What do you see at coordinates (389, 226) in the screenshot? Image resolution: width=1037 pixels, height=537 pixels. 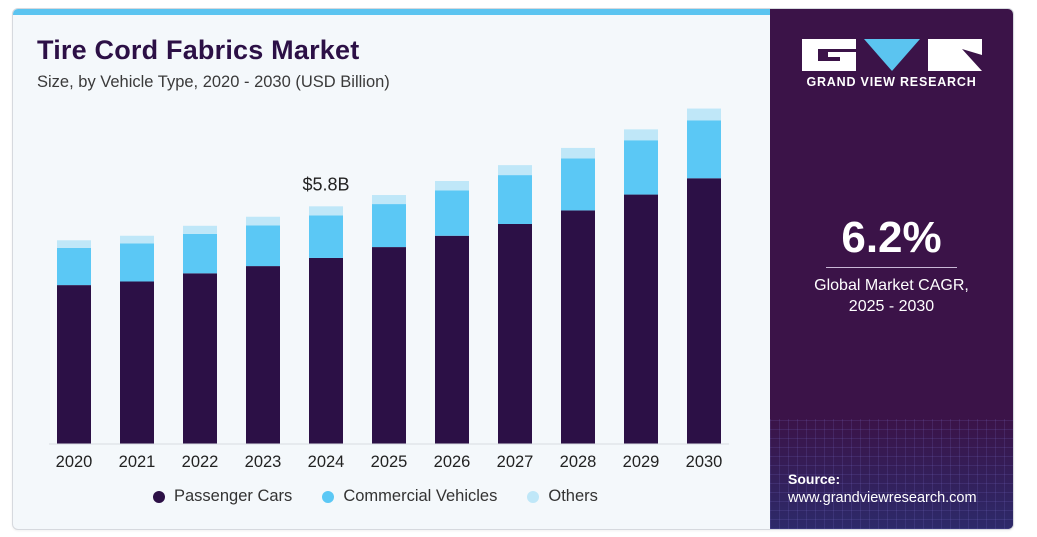 I see `bar-2025-commercial-vehicles` at bounding box center [389, 226].